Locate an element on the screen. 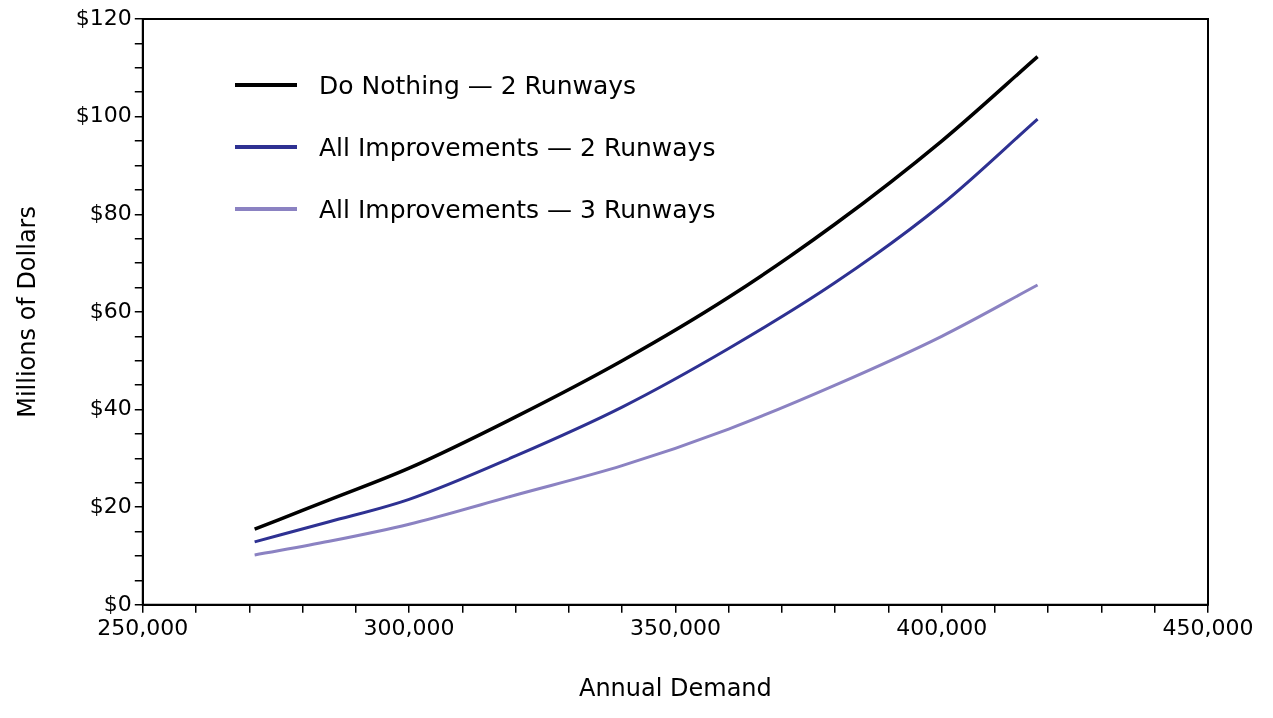 This screenshot has height=718, width=1273. x-tick-label: 250,000 is located at coordinates (143, 627).